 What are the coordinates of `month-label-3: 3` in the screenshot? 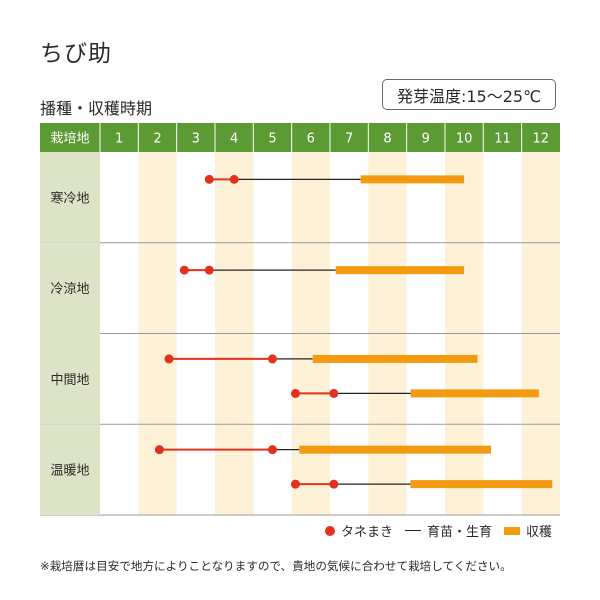 It's located at (196, 139).